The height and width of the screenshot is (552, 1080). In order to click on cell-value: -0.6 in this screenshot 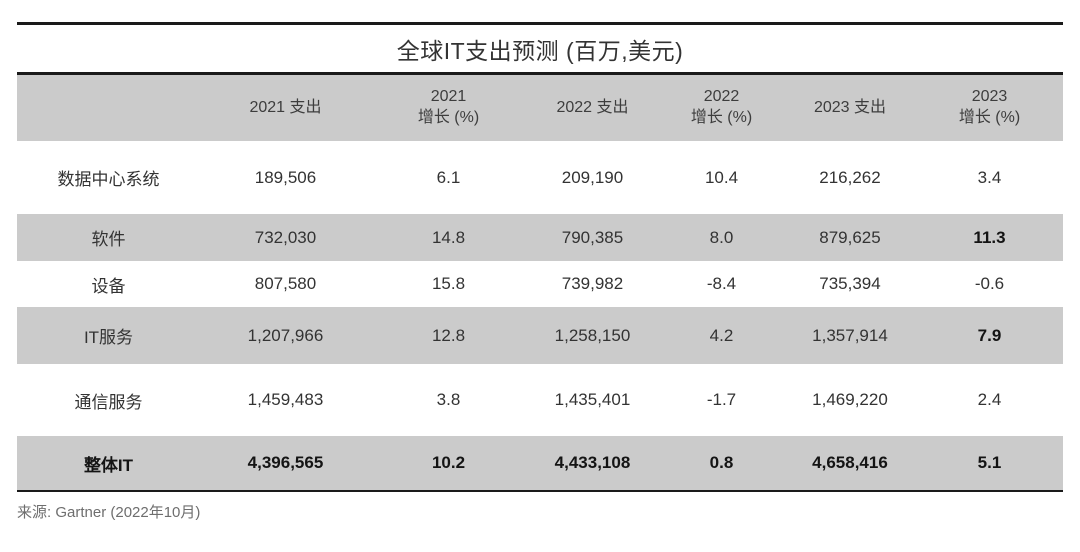, I will do `click(989, 283)`.